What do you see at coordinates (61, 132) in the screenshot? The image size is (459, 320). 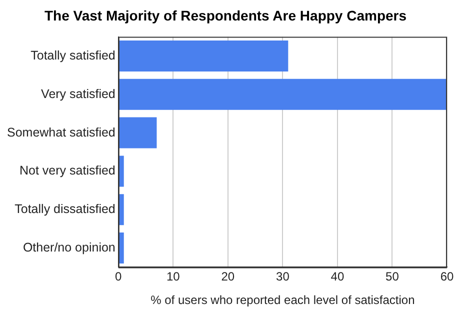 I see `y-tick-label: Somewhat satisfied` at bounding box center [61, 132].